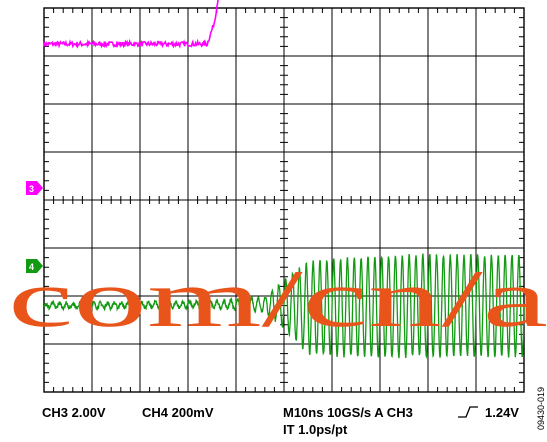 The width and height of the screenshot is (547, 442). I want to click on ch3-scale-readout: CH3 2.00V, so click(74, 412).